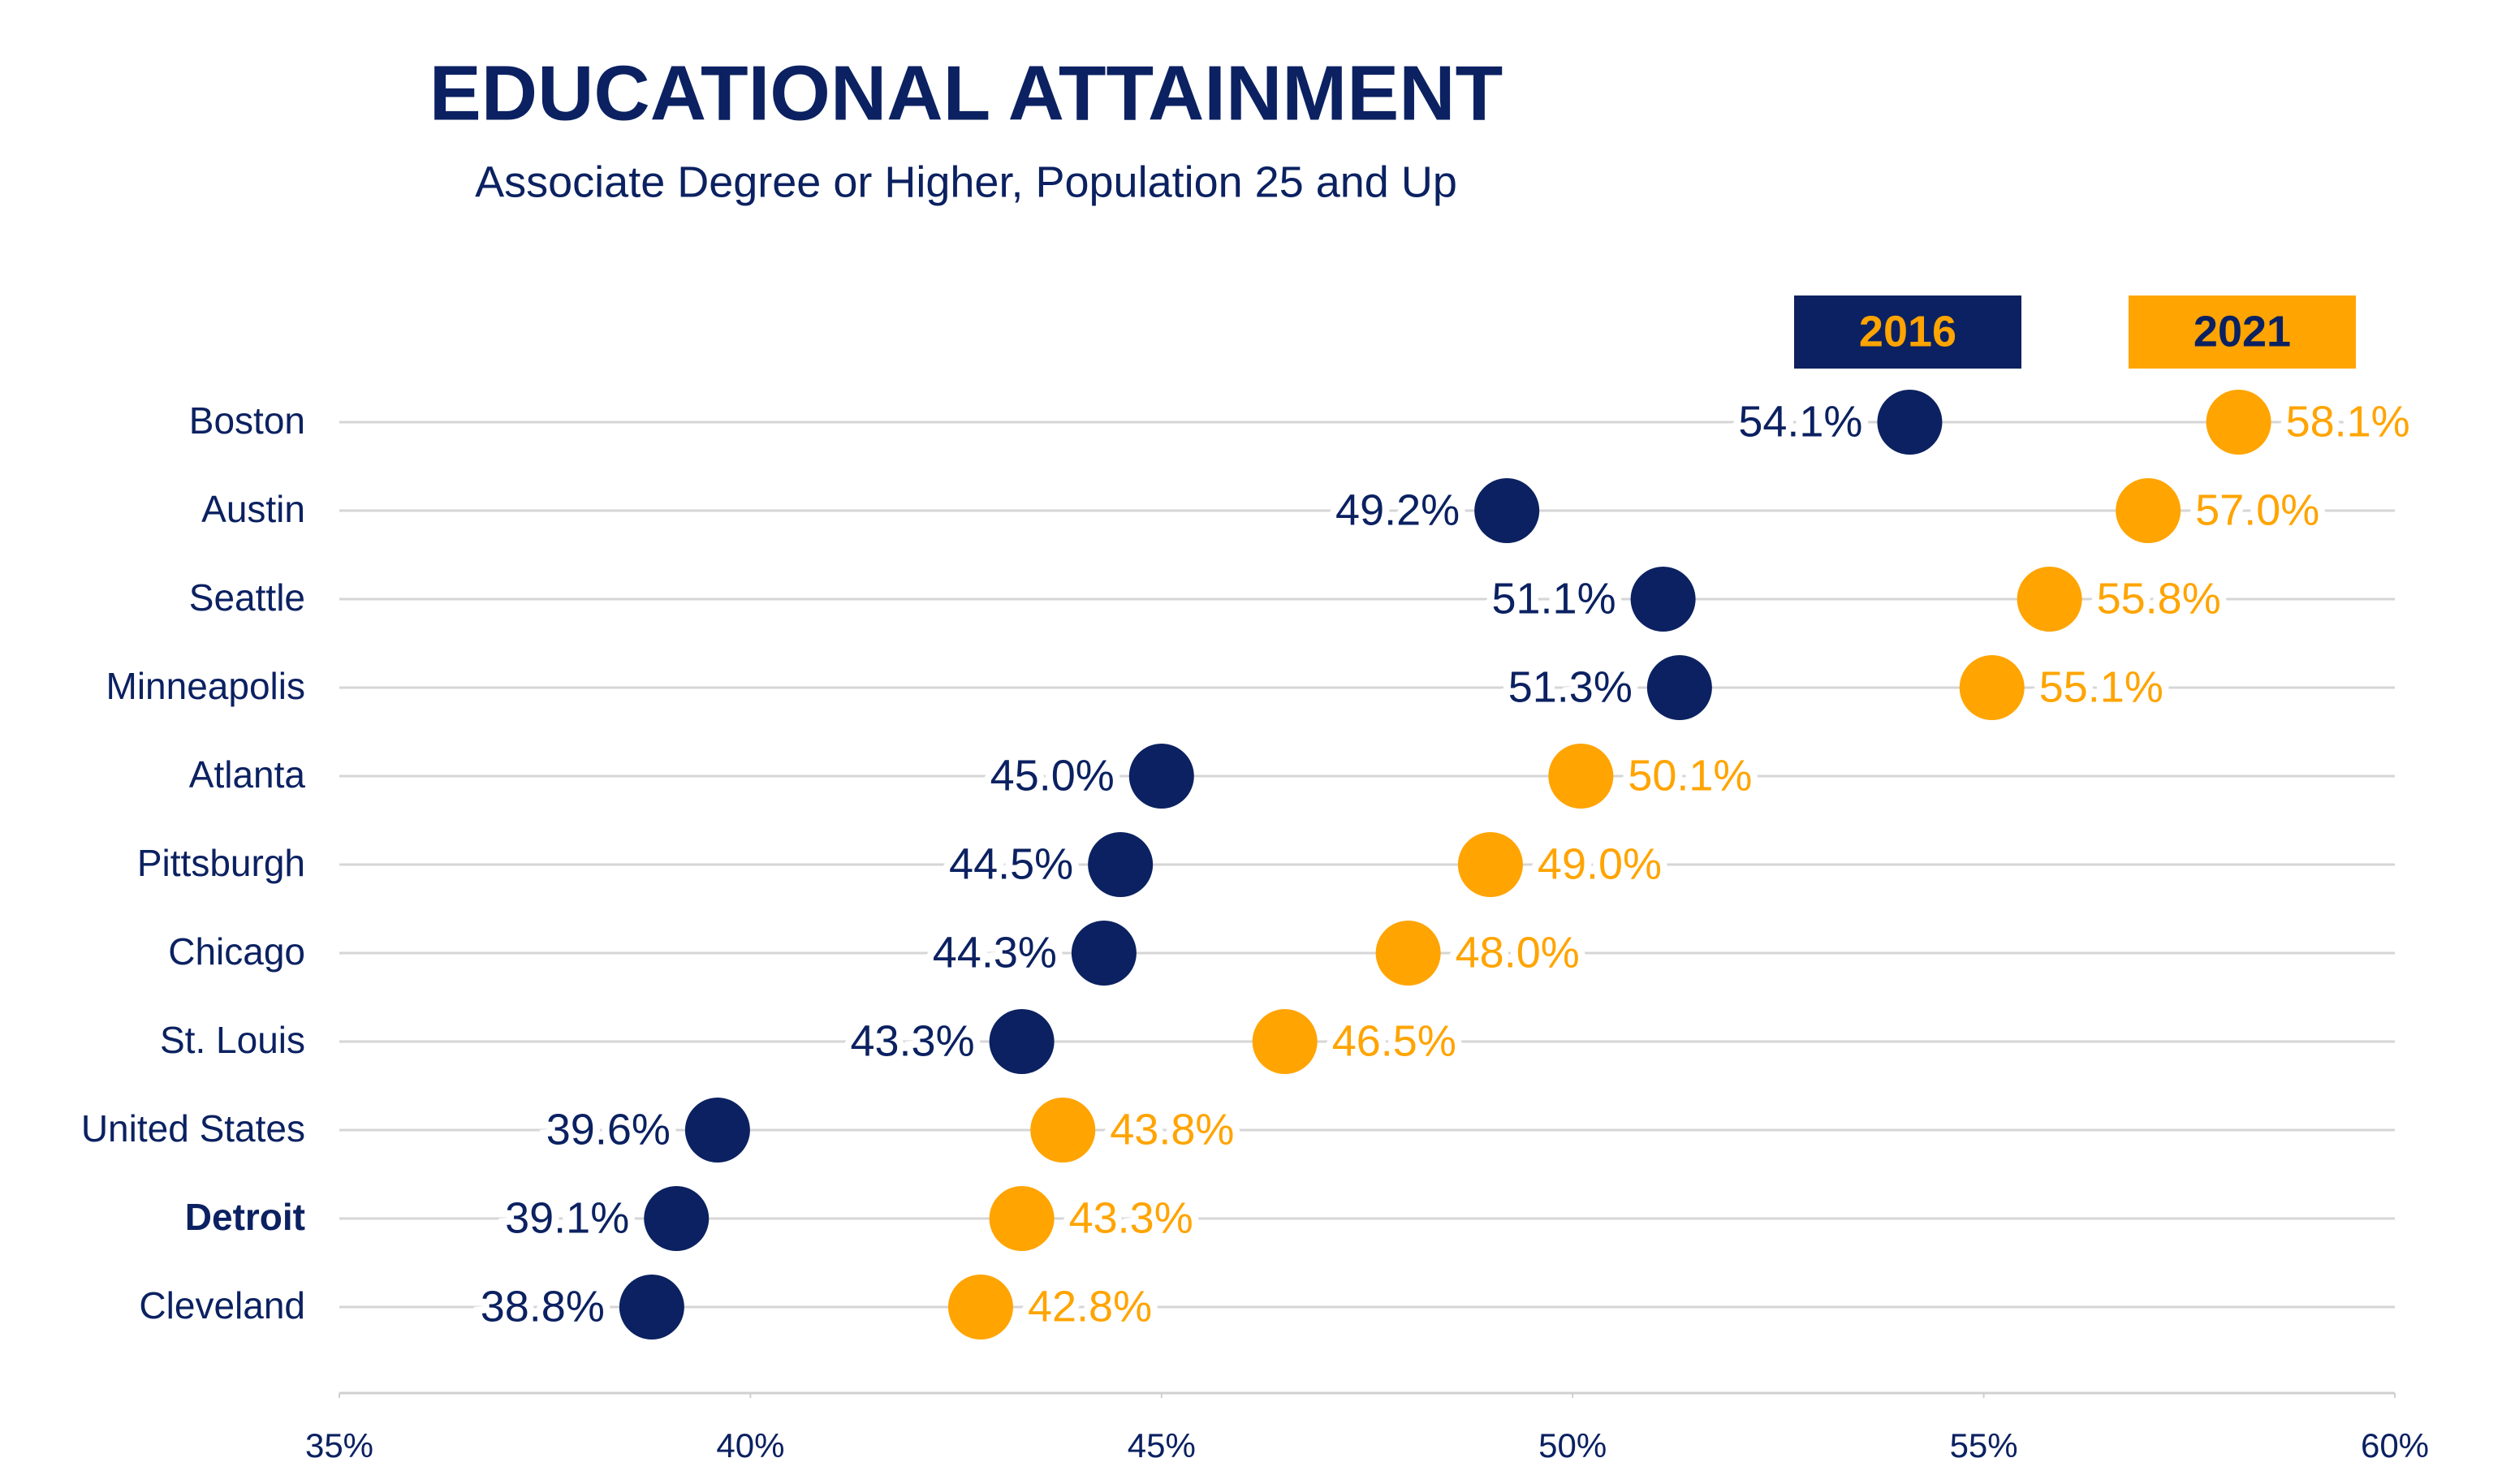 The width and height of the screenshot is (2502, 1484). What do you see at coordinates (247, 597) in the screenshot?
I see `category-label: Seattle` at bounding box center [247, 597].